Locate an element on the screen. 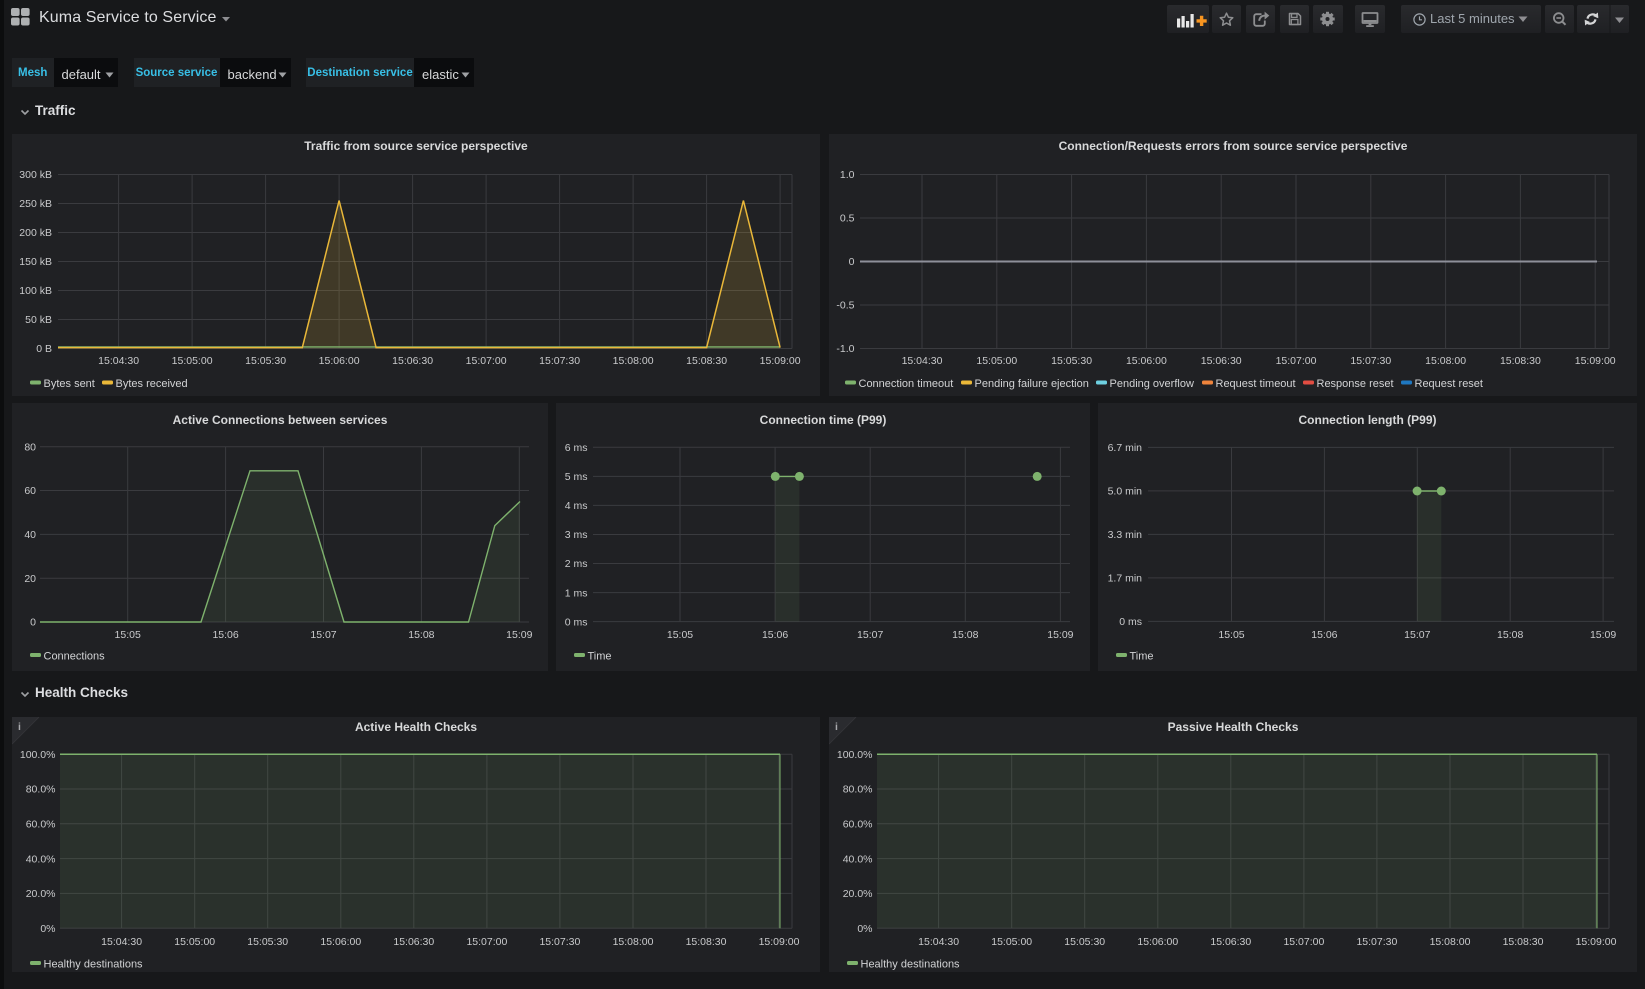 Image resolution: width=1645 pixels, height=989 pixels. svg-text: Connection length (P99) is located at coordinates (1368, 420).